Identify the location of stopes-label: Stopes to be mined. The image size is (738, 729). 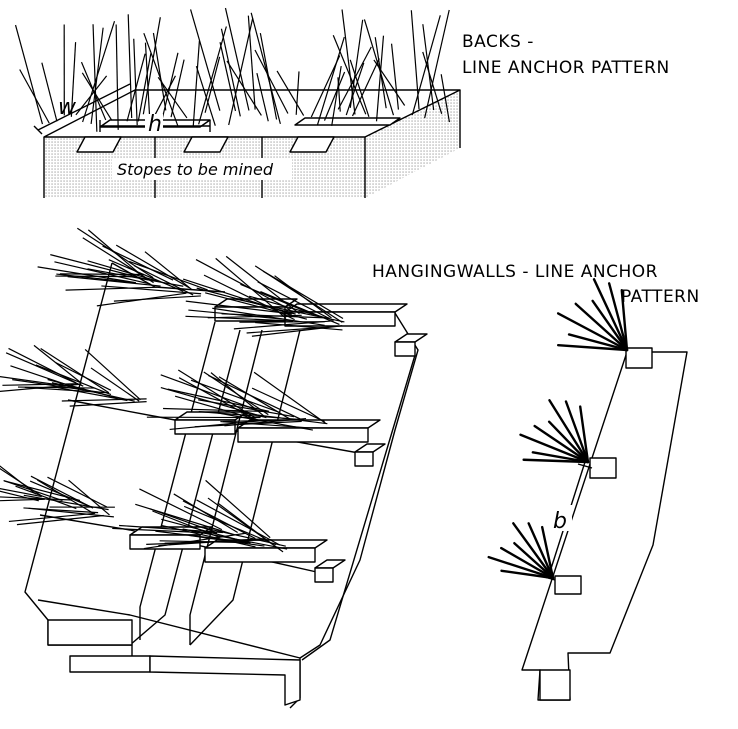
(195, 169).